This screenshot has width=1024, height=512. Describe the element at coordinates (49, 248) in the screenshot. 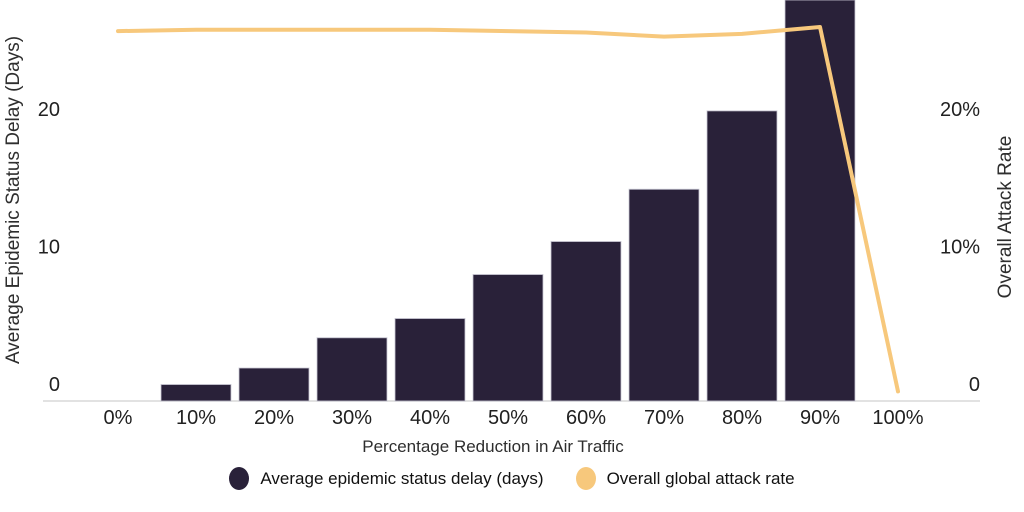

I see `y-tick-left-10: 10` at that location.